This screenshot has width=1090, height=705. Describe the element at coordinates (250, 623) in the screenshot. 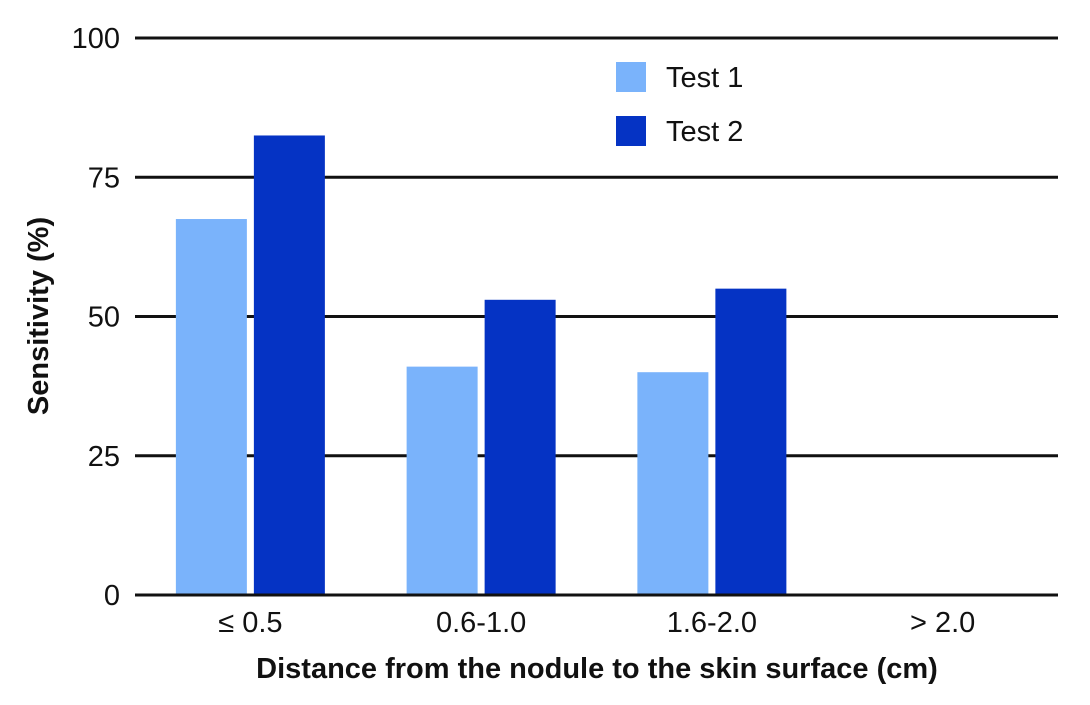

I see `x-tick-label: ≤ 0.5` at that location.